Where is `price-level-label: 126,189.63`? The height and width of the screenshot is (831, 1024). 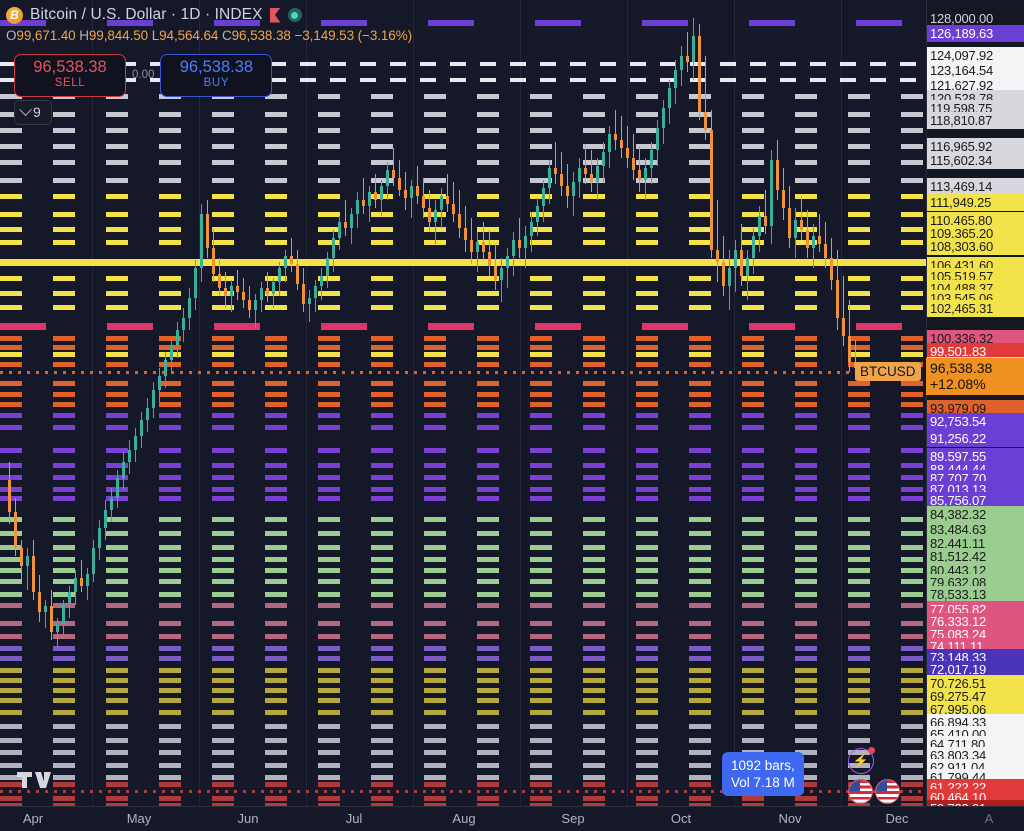
price-level-label: 126,189.63 is located at coordinates (975, 33).